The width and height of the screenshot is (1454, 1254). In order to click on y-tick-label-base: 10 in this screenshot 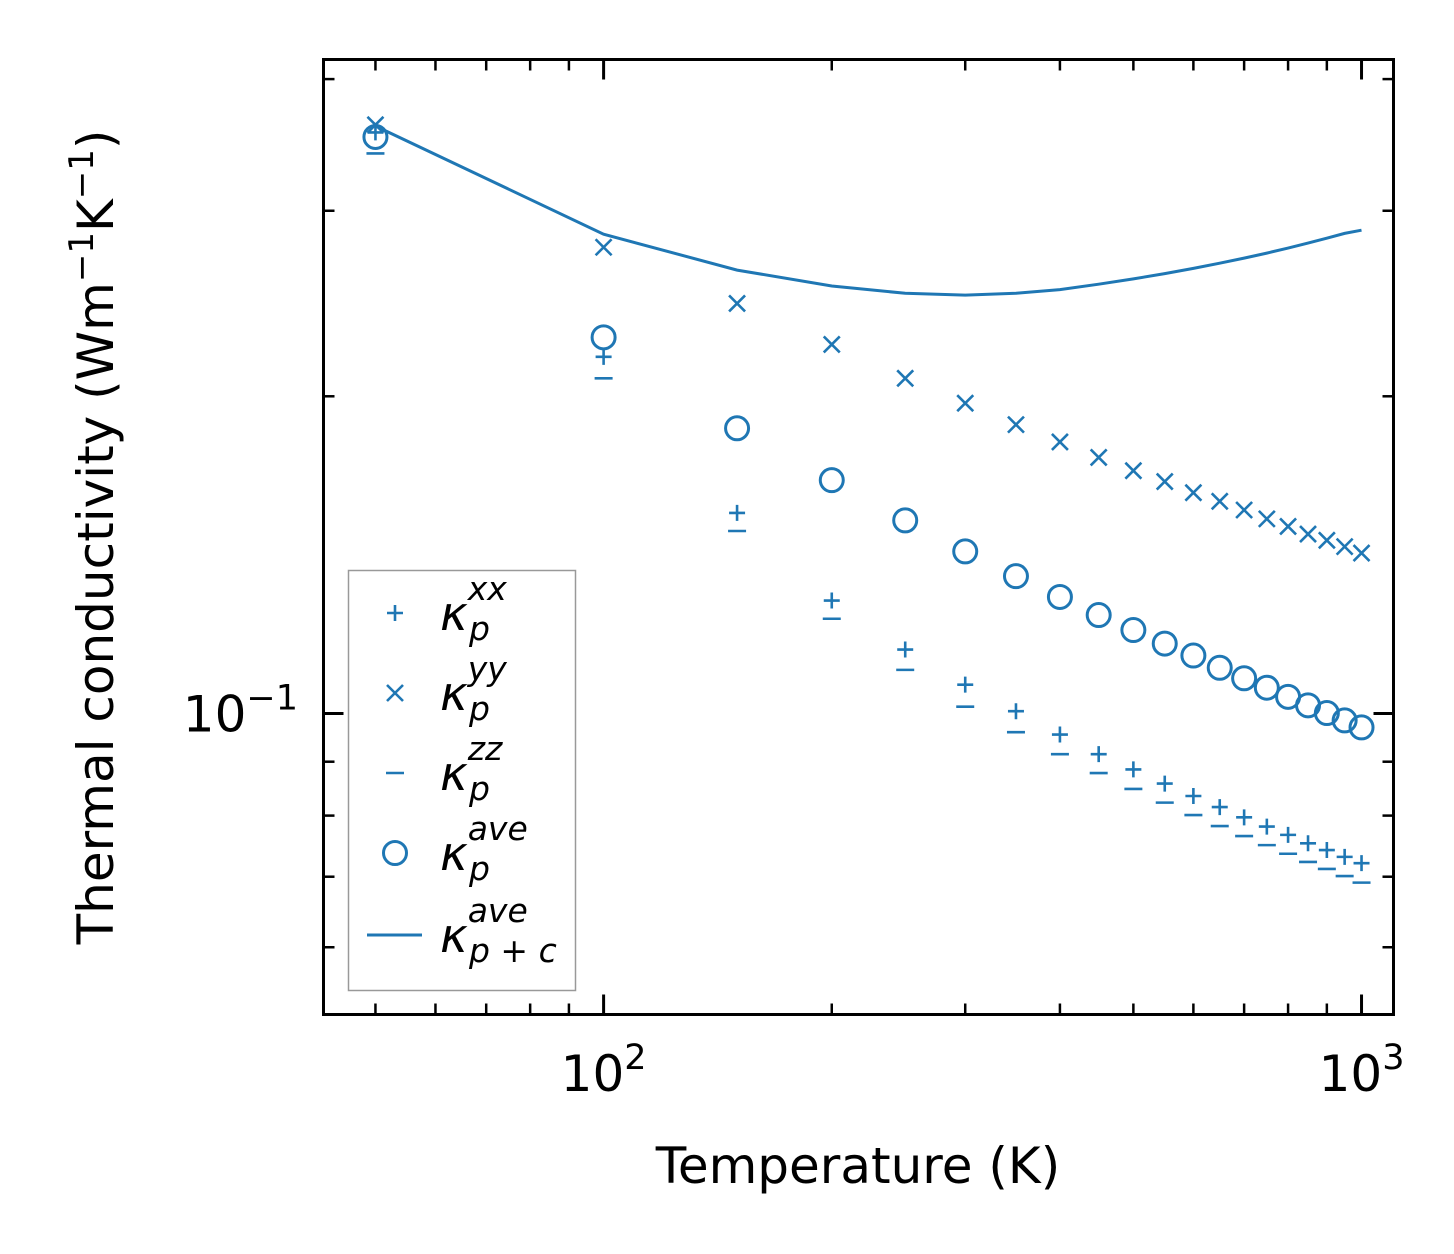, I will do `click(215, 714)`.